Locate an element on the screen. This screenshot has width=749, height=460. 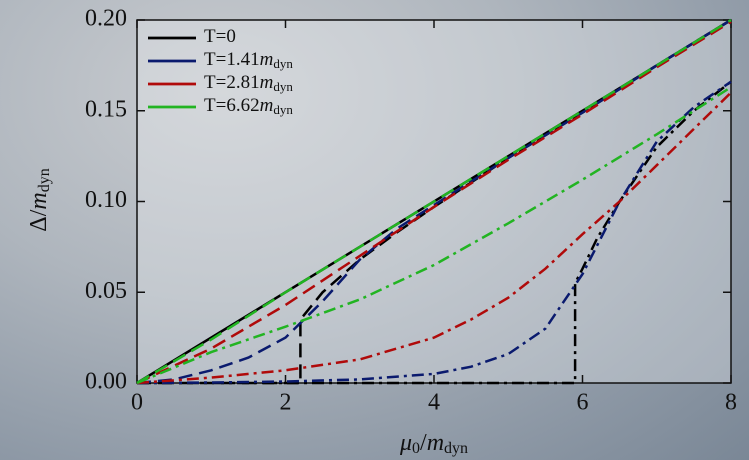
x-tick-label: 8 is located at coordinates (731, 403).